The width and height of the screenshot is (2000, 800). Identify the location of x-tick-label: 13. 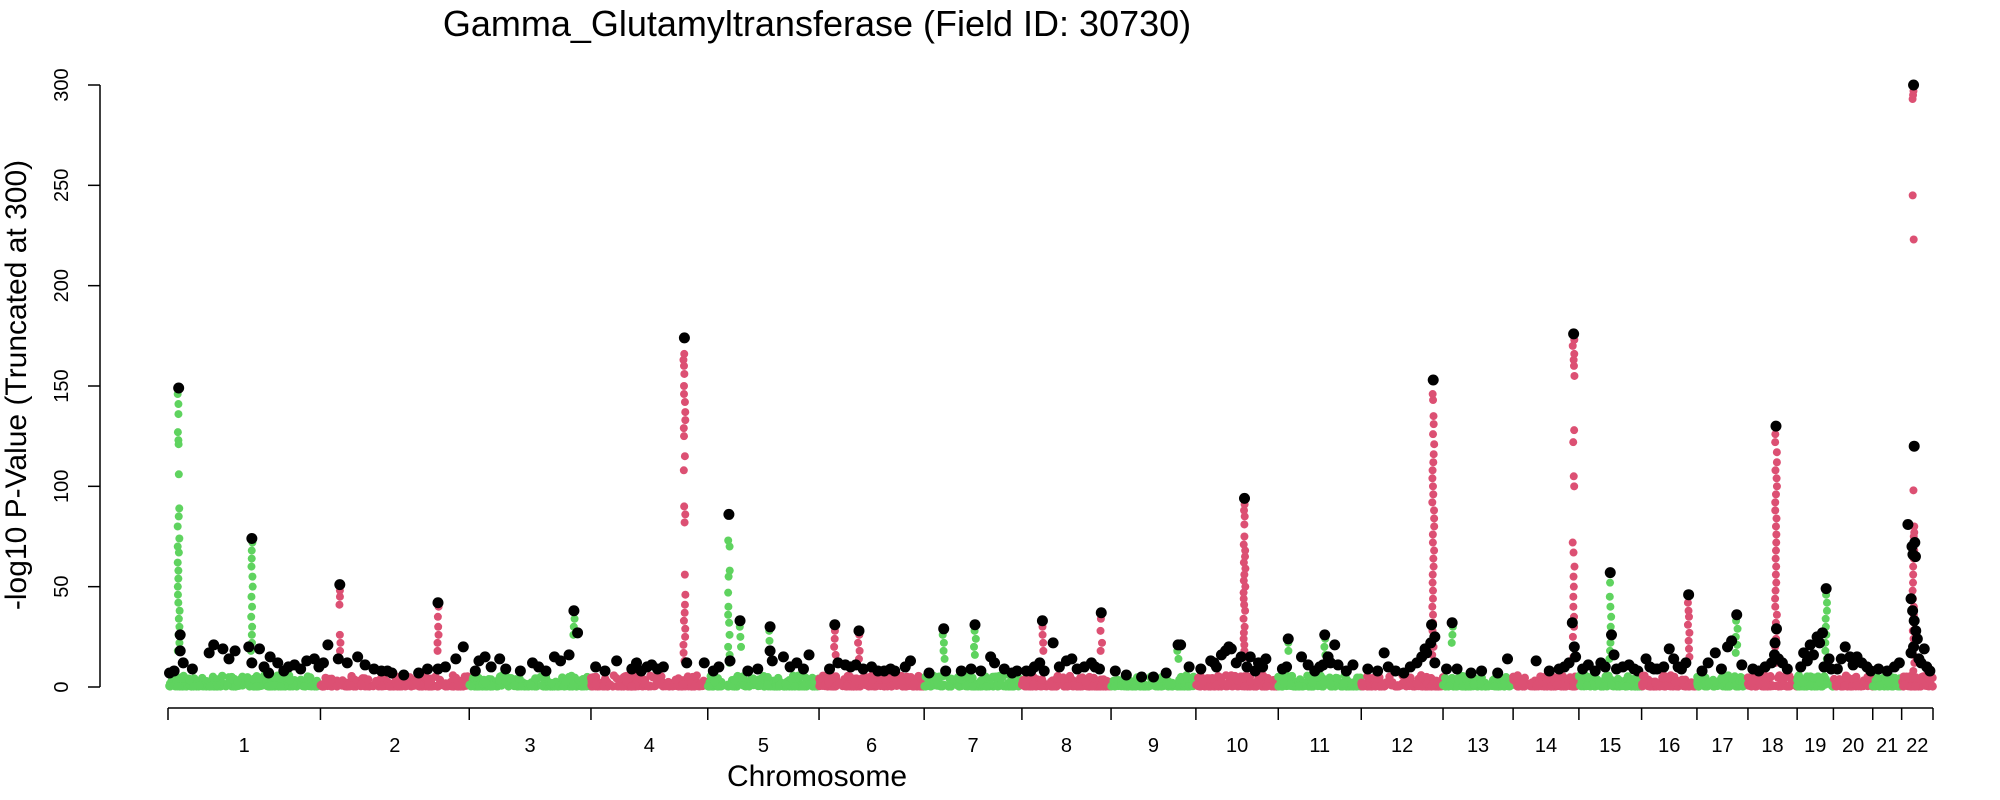
(1478, 746).